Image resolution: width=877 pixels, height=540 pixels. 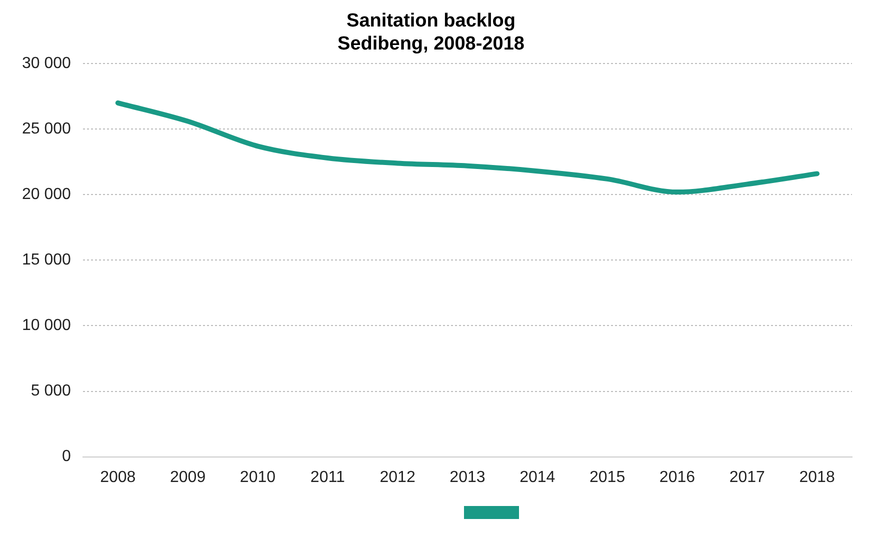 What do you see at coordinates (188, 477) in the screenshot?
I see `x-tick-label: 2009` at bounding box center [188, 477].